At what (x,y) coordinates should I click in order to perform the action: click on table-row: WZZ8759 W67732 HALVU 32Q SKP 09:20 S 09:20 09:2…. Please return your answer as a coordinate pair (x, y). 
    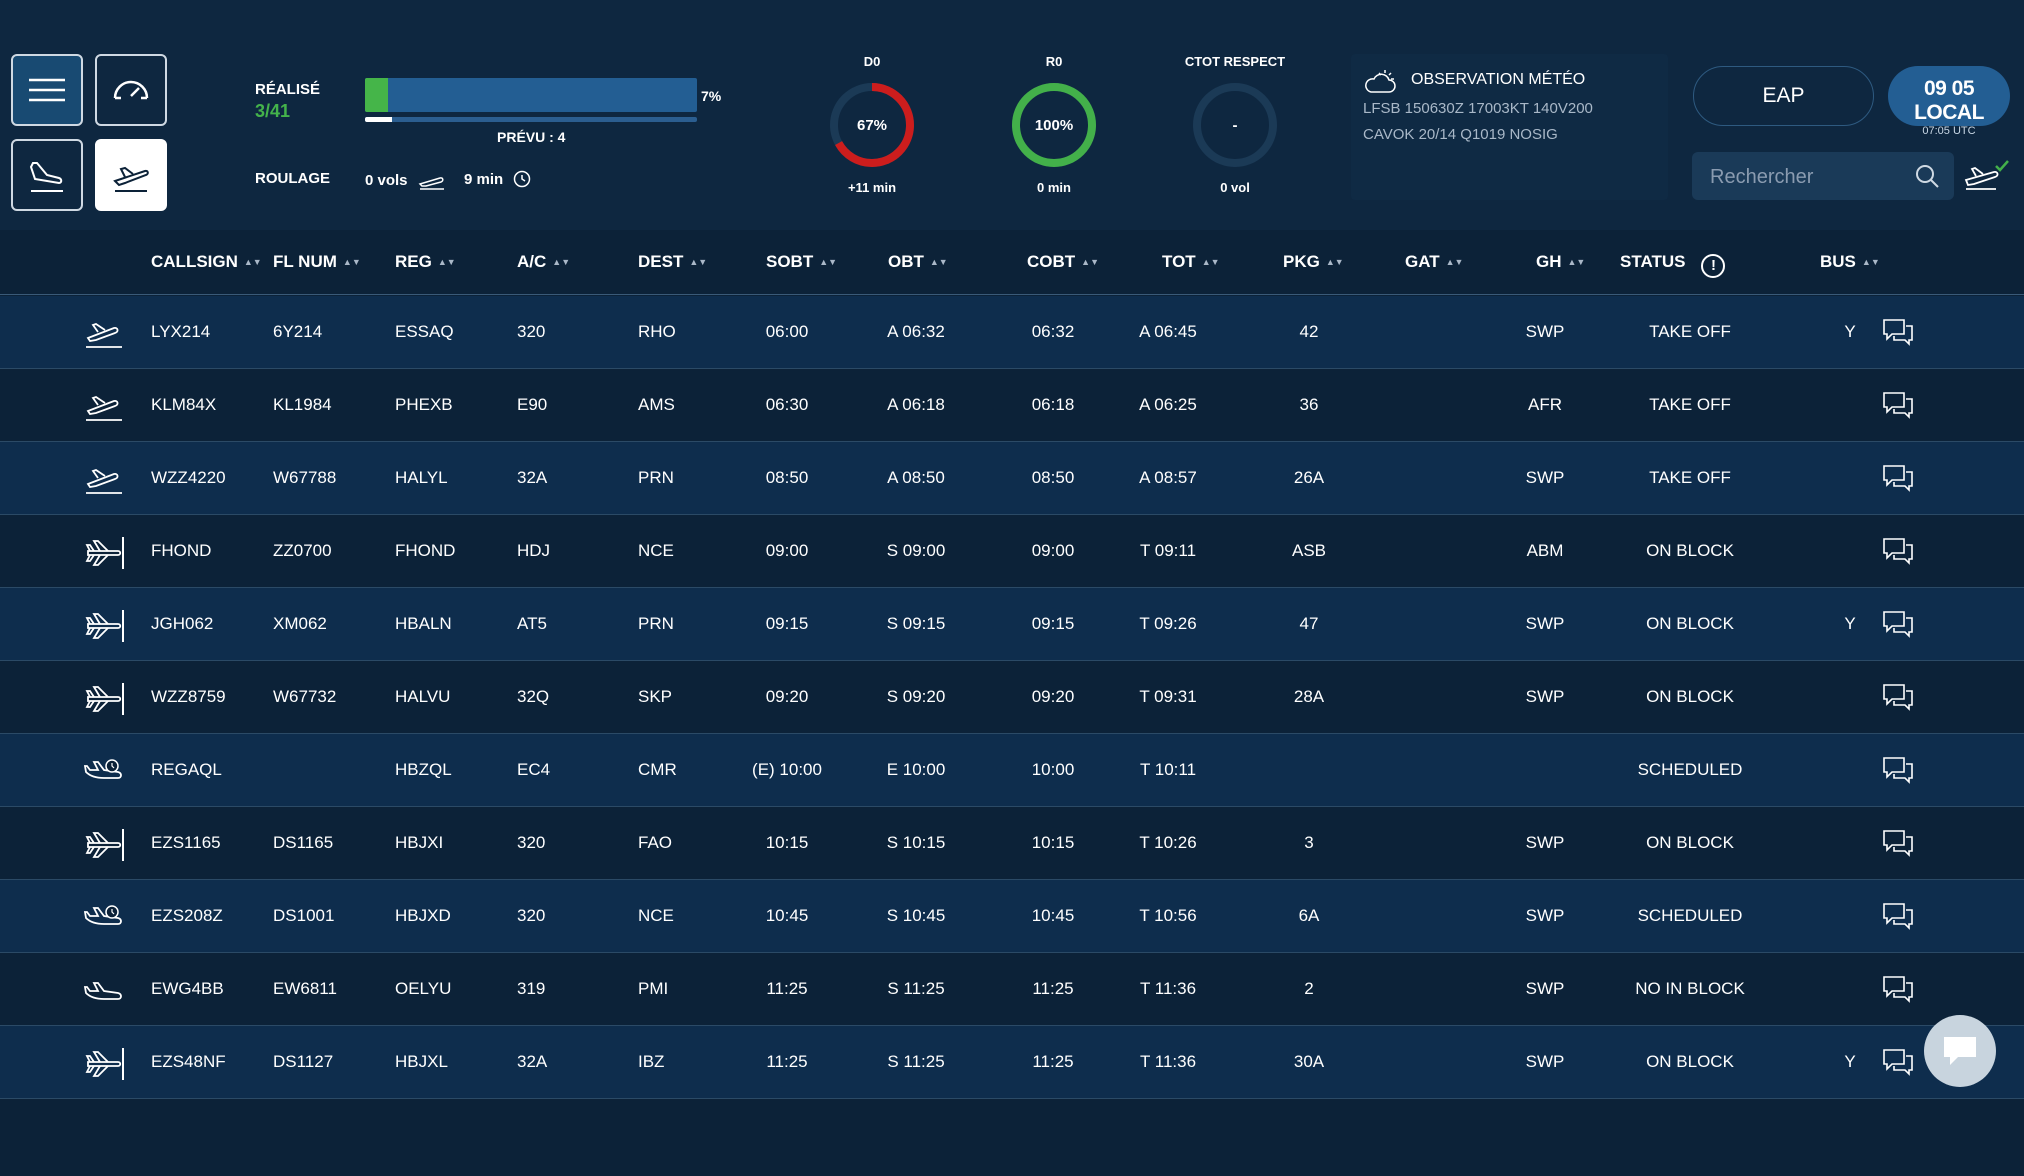
    Looking at the image, I should click on (1012, 697).